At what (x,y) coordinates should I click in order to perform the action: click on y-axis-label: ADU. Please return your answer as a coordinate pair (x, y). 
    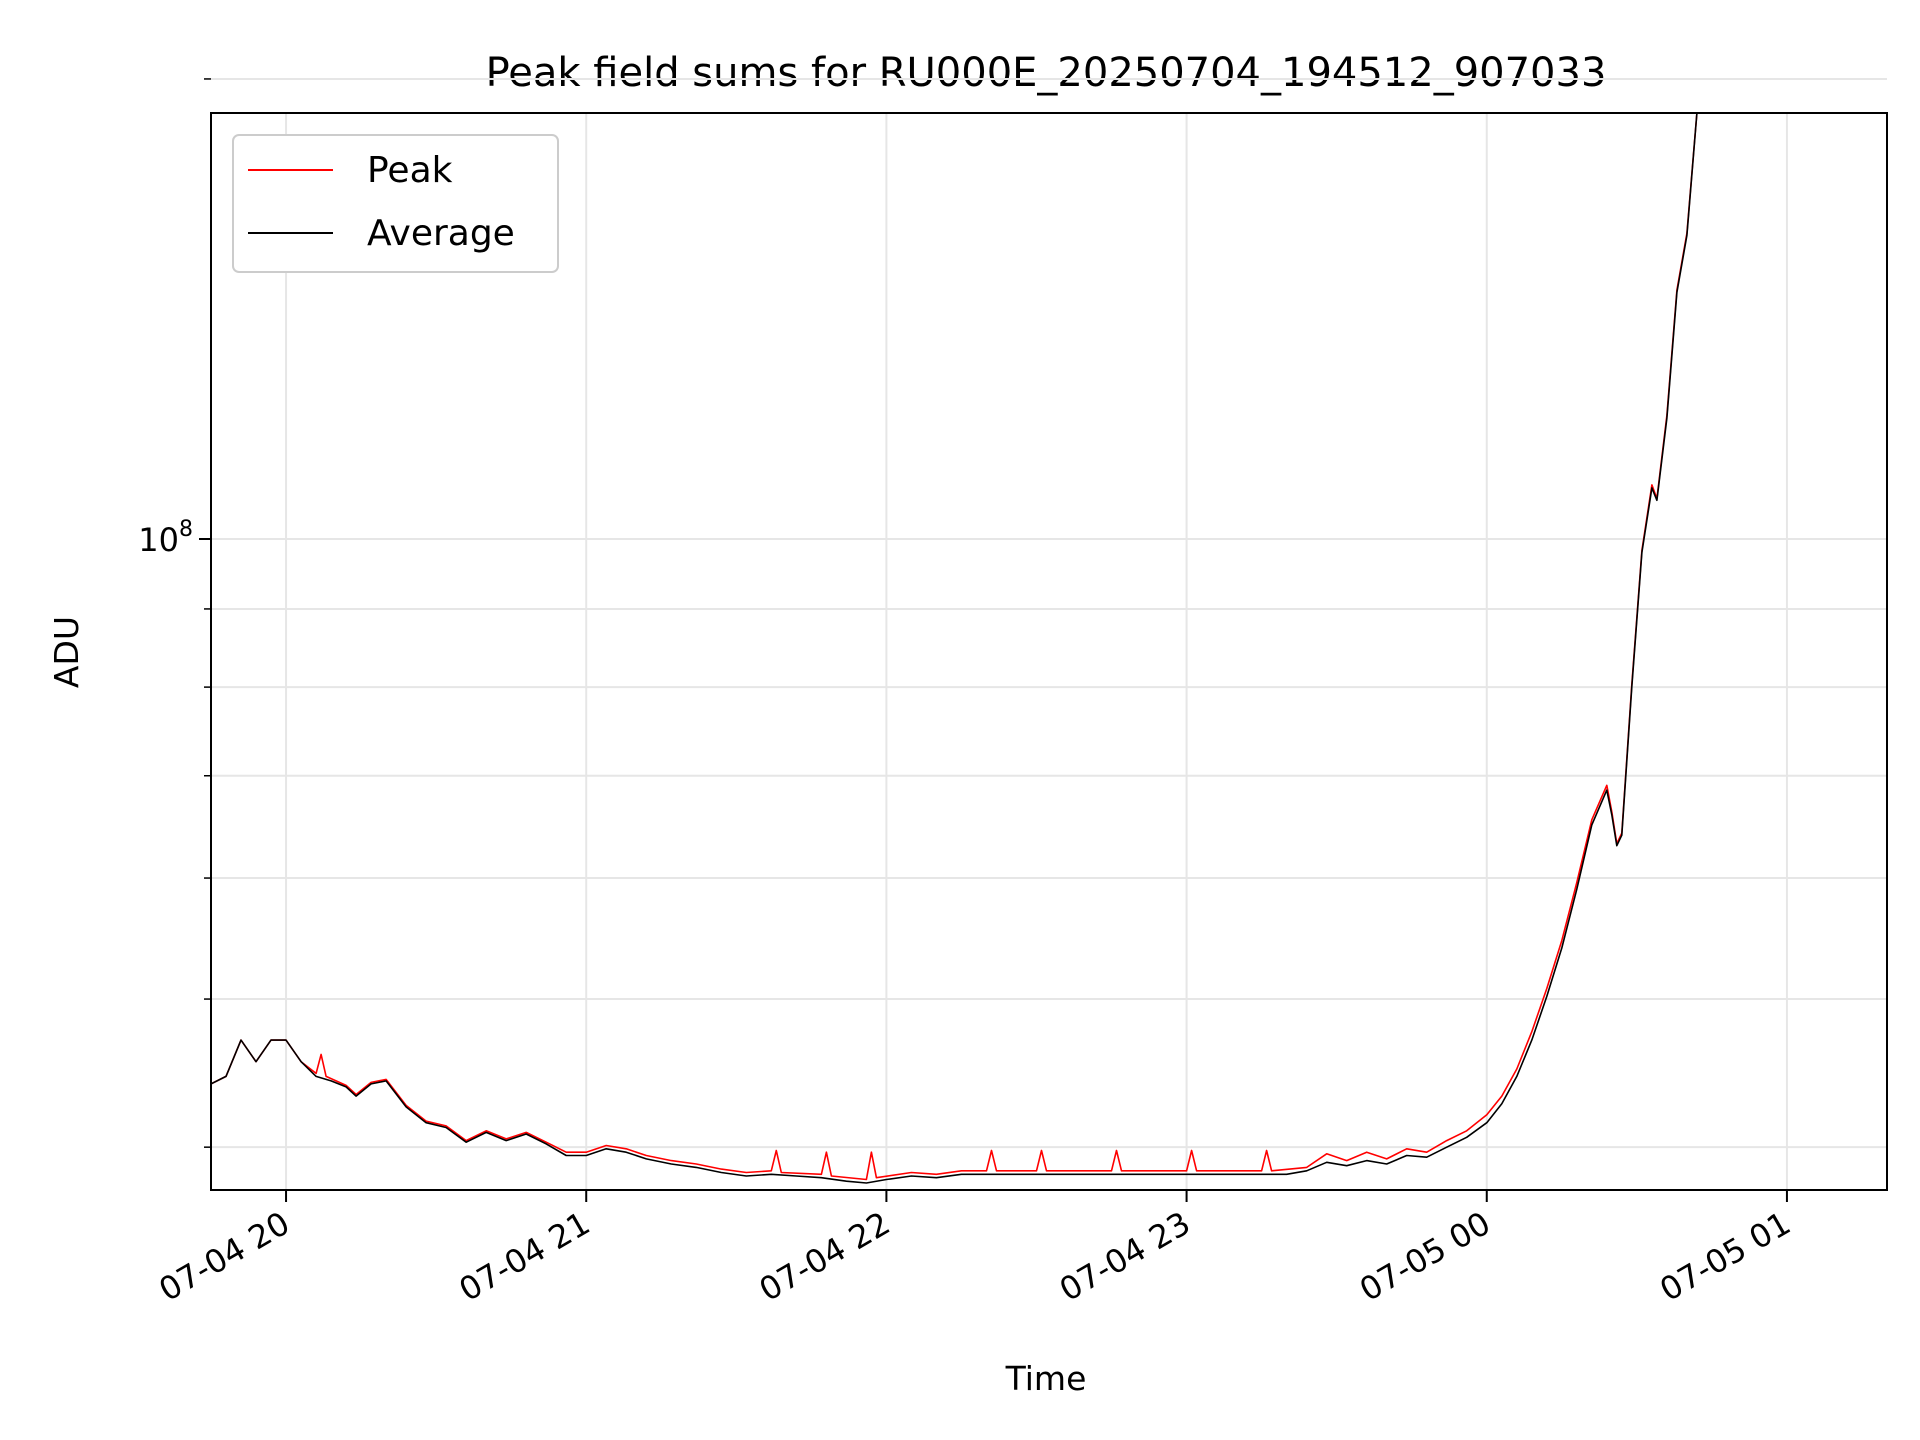
    Looking at the image, I should click on (66, 652).